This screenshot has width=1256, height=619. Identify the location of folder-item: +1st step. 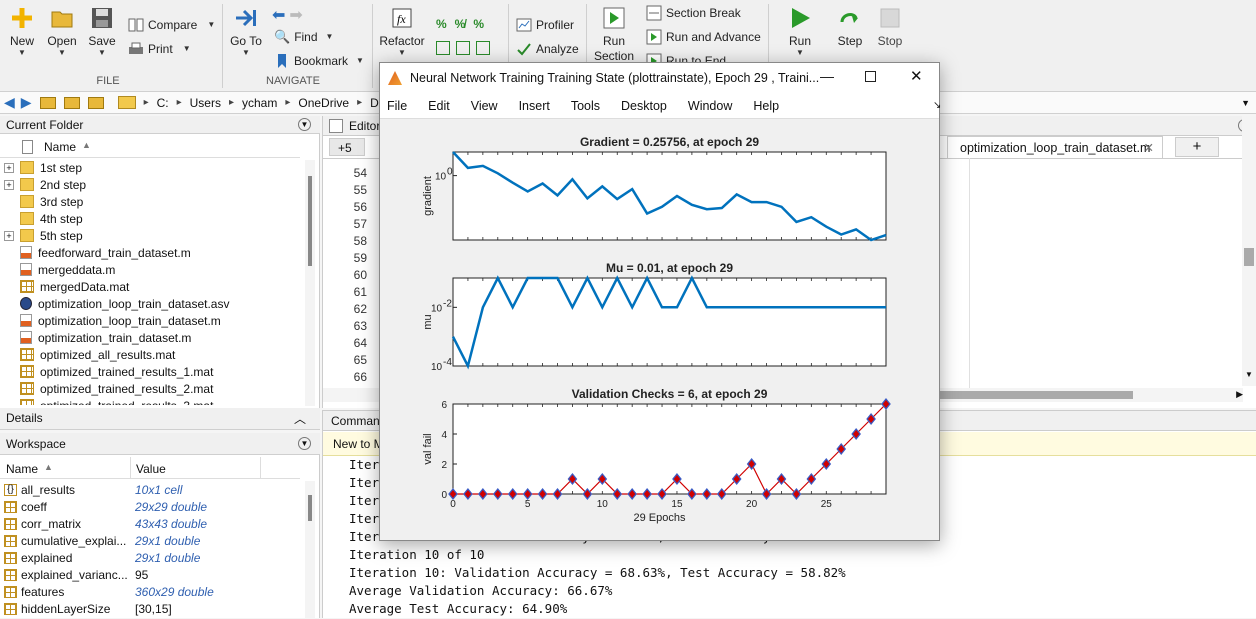
(41, 167).